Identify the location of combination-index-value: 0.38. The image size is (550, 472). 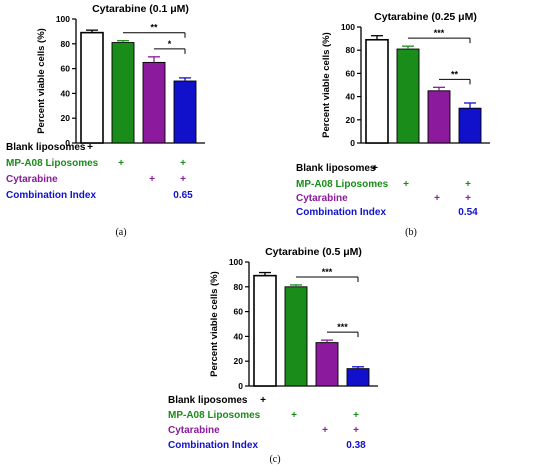
(356, 445).